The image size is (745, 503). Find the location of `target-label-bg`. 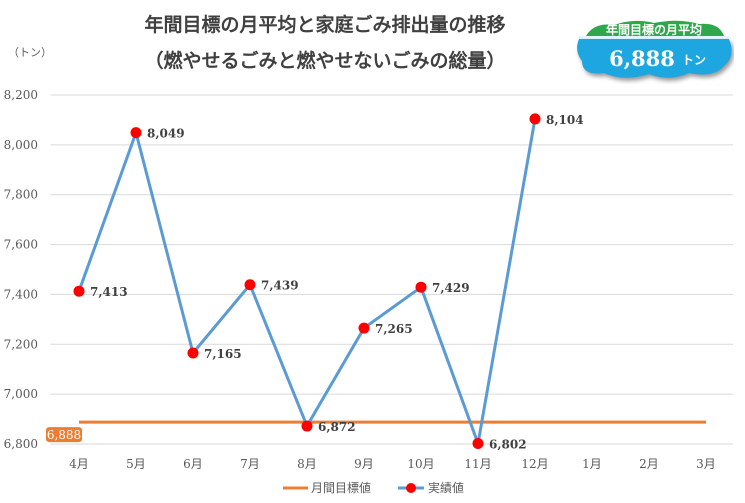

target-label-bg is located at coordinates (64, 435).